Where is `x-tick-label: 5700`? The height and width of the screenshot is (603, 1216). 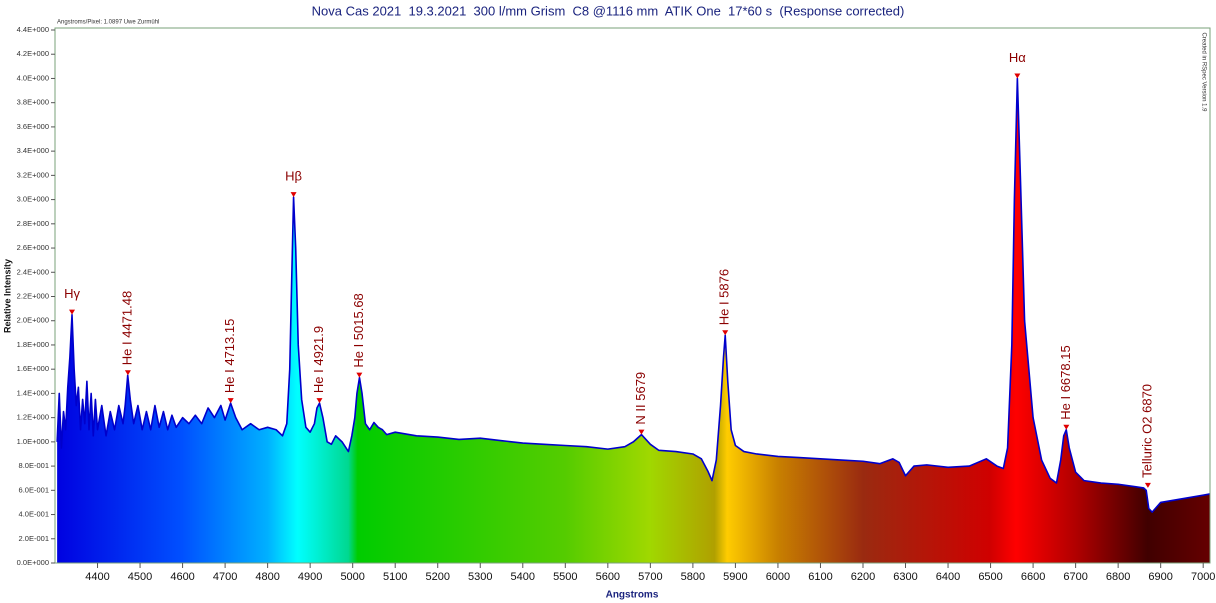
x-tick-label: 5700 is located at coordinates (650, 577).